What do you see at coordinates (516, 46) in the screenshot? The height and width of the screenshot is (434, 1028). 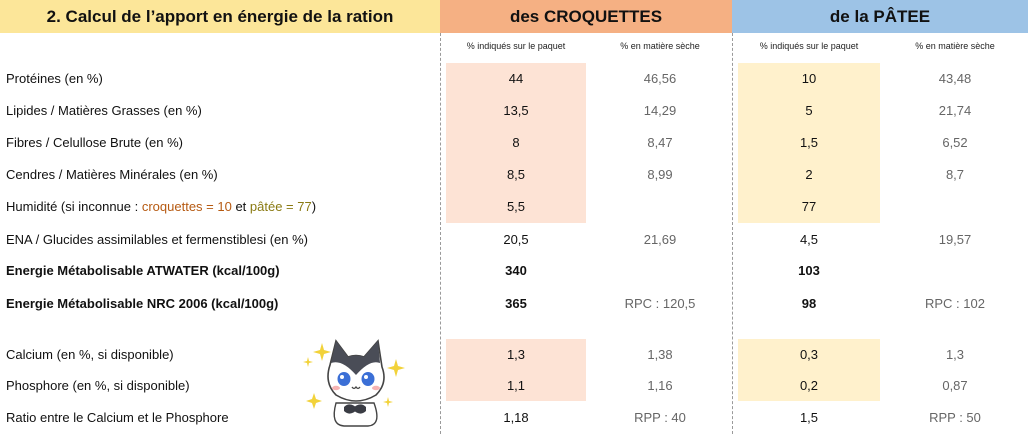 I see `subheader-croq-paquet: % indiqués sur le paquet` at bounding box center [516, 46].